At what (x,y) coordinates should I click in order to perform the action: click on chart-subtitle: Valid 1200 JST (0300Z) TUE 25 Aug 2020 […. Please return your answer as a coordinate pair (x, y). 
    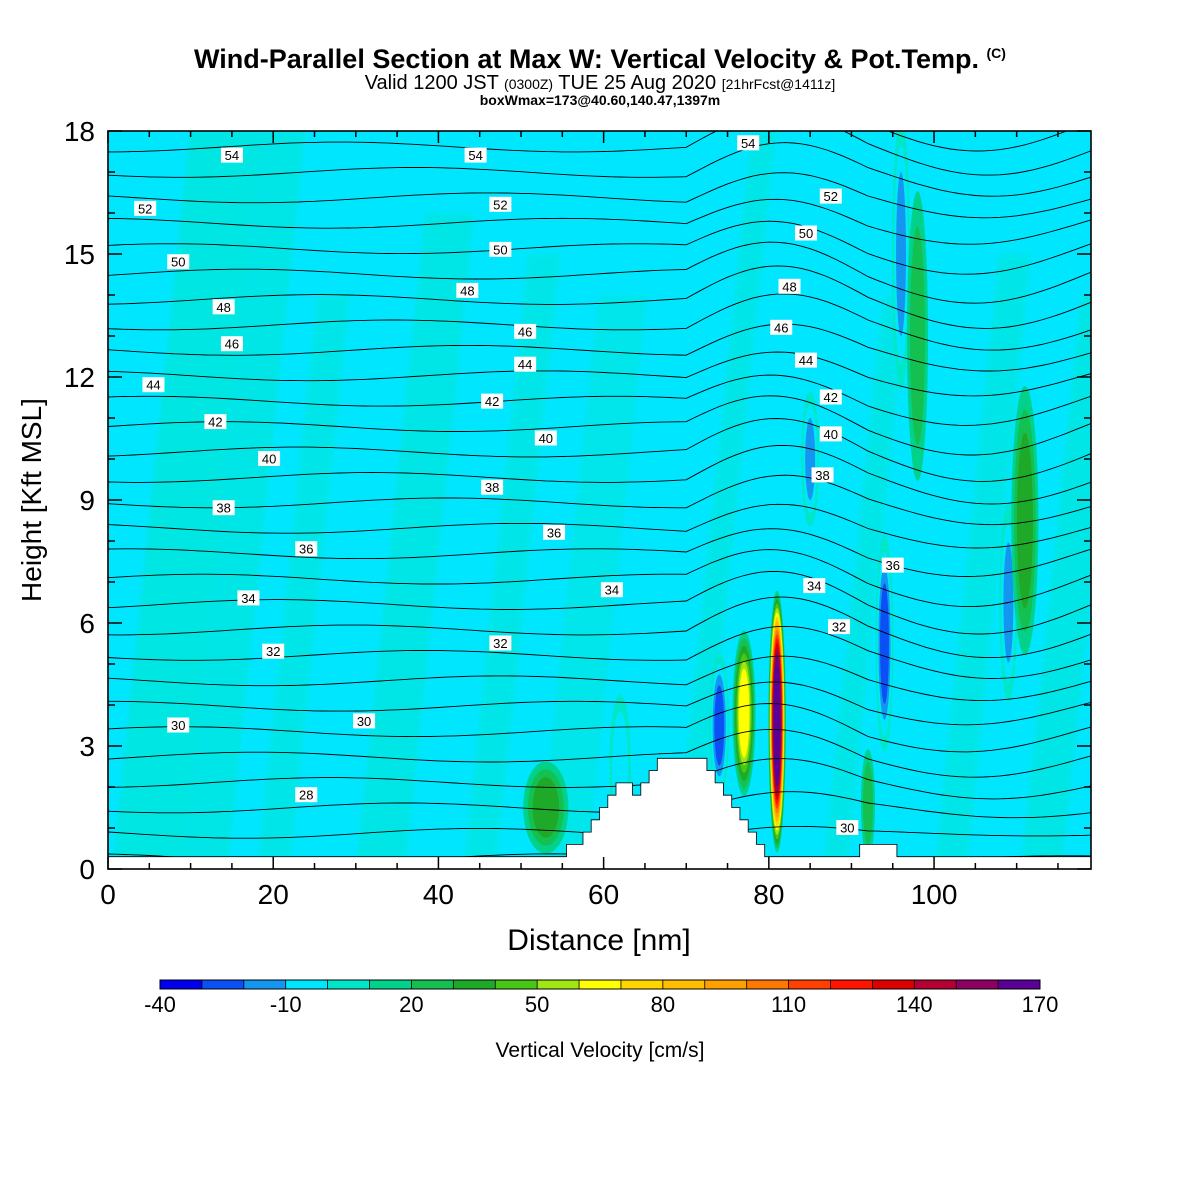
    Looking at the image, I should click on (600, 83).